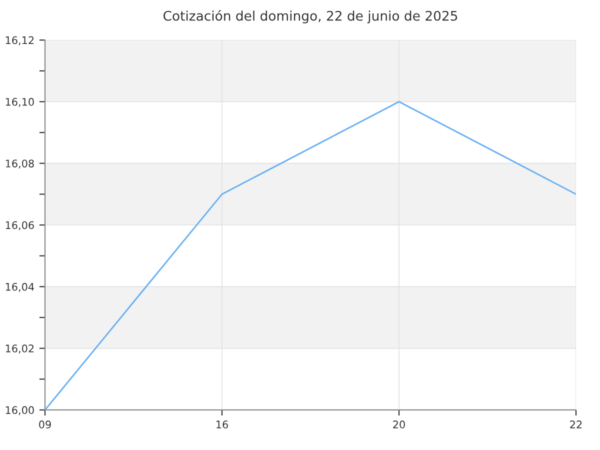 The height and width of the screenshot is (450, 600). Describe the element at coordinates (20, 164) in the screenshot. I see `y-tick-label: 16,08` at that location.